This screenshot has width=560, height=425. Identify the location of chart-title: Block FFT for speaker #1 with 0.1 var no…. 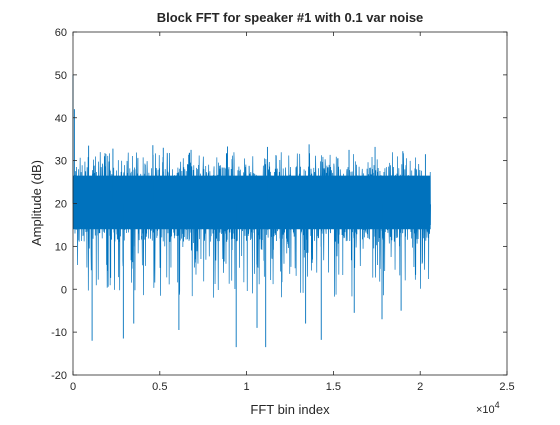
(290, 17).